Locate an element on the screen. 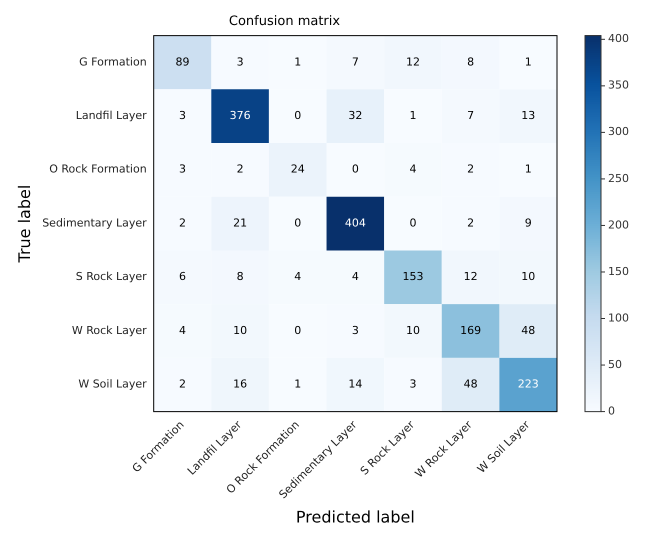 This screenshot has width=645, height=540. data-label: 404 is located at coordinates (355, 223).